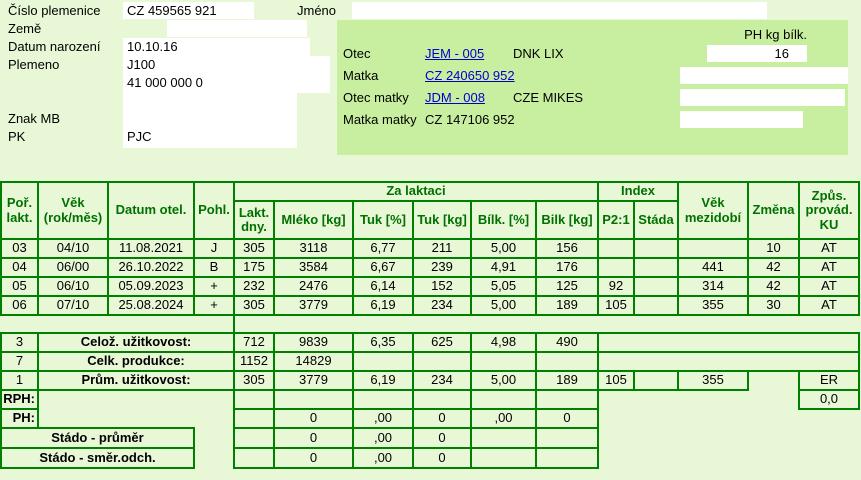 The height and width of the screenshot is (480, 861). What do you see at coordinates (656, 220) in the screenshot?
I see `col-header-stada: Stáda` at bounding box center [656, 220].